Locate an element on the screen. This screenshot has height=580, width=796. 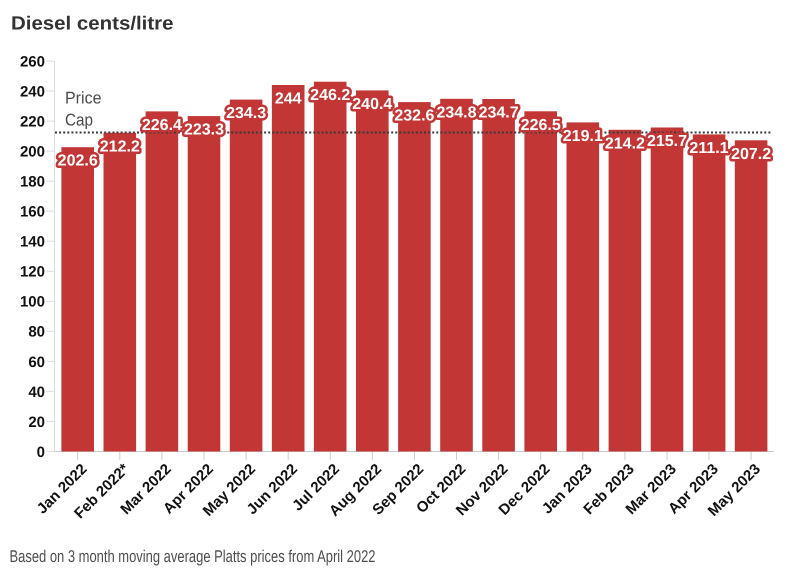
svg-text: 240.4 is located at coordinates (372, 104).